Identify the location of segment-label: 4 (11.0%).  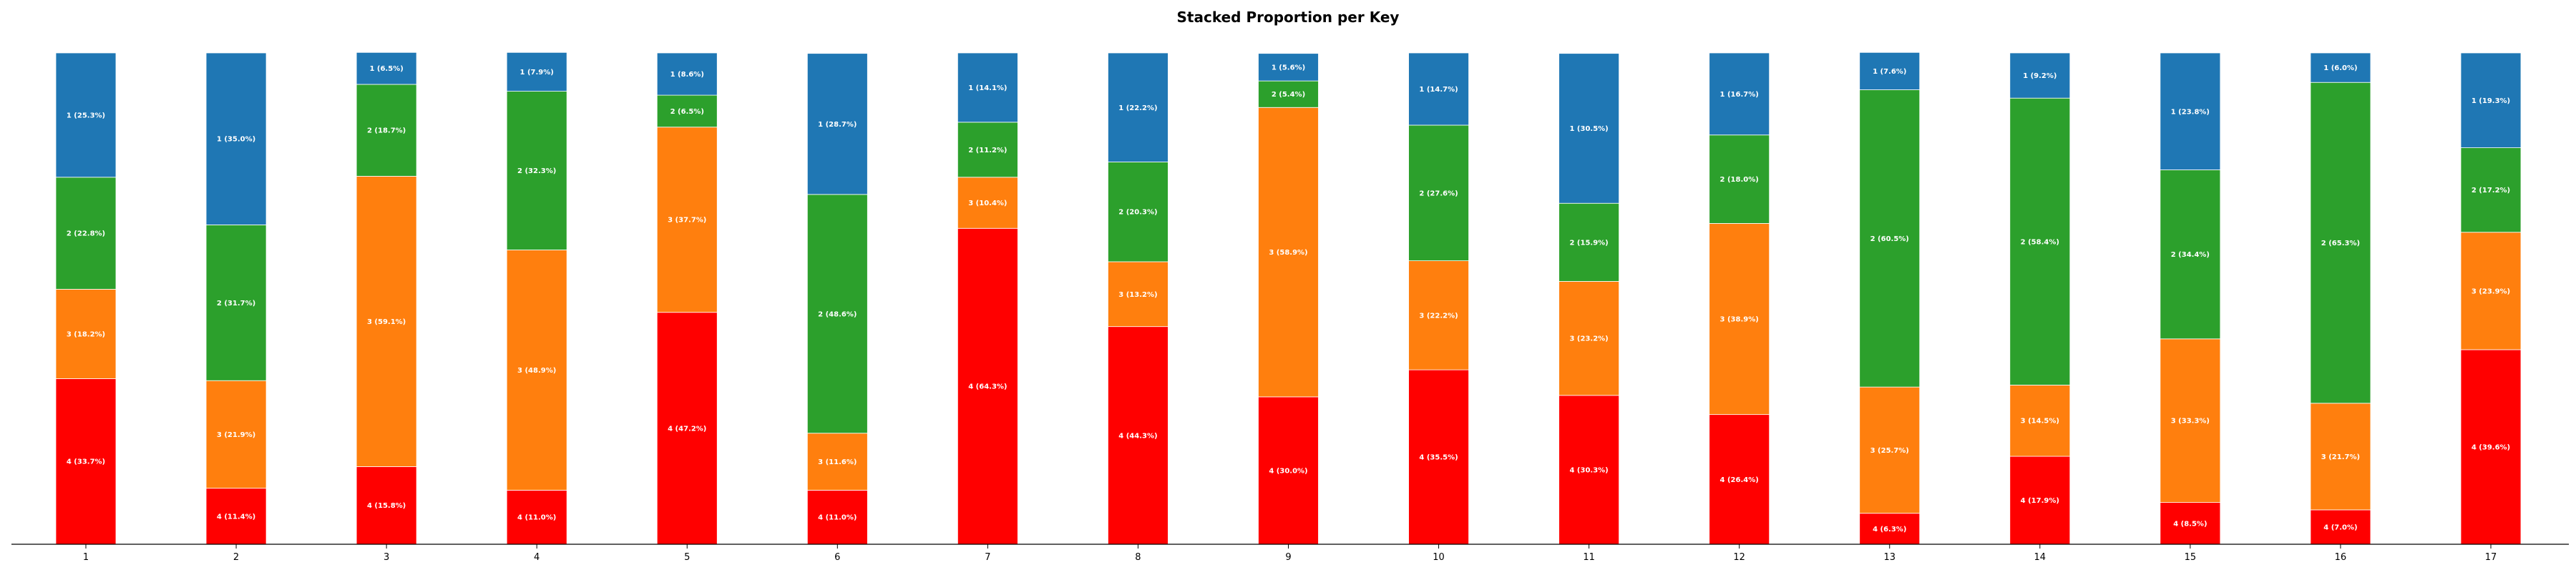
(536, 518).